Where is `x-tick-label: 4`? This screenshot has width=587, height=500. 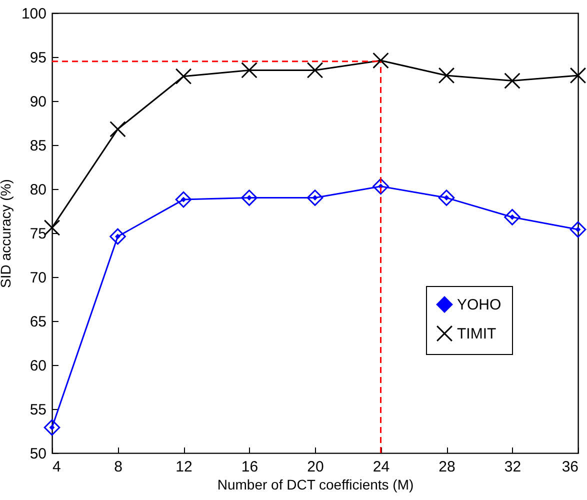
x-tick-label: 4 is located at coordinates (56, 467).